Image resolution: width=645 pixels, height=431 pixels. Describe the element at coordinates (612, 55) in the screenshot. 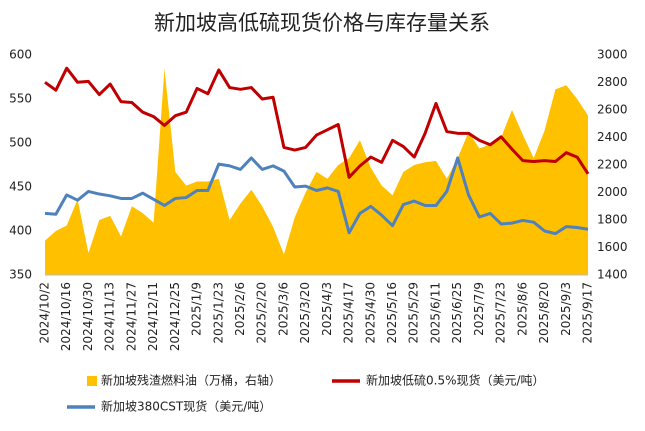

I see `y2-tick-label: 3000` at that location.